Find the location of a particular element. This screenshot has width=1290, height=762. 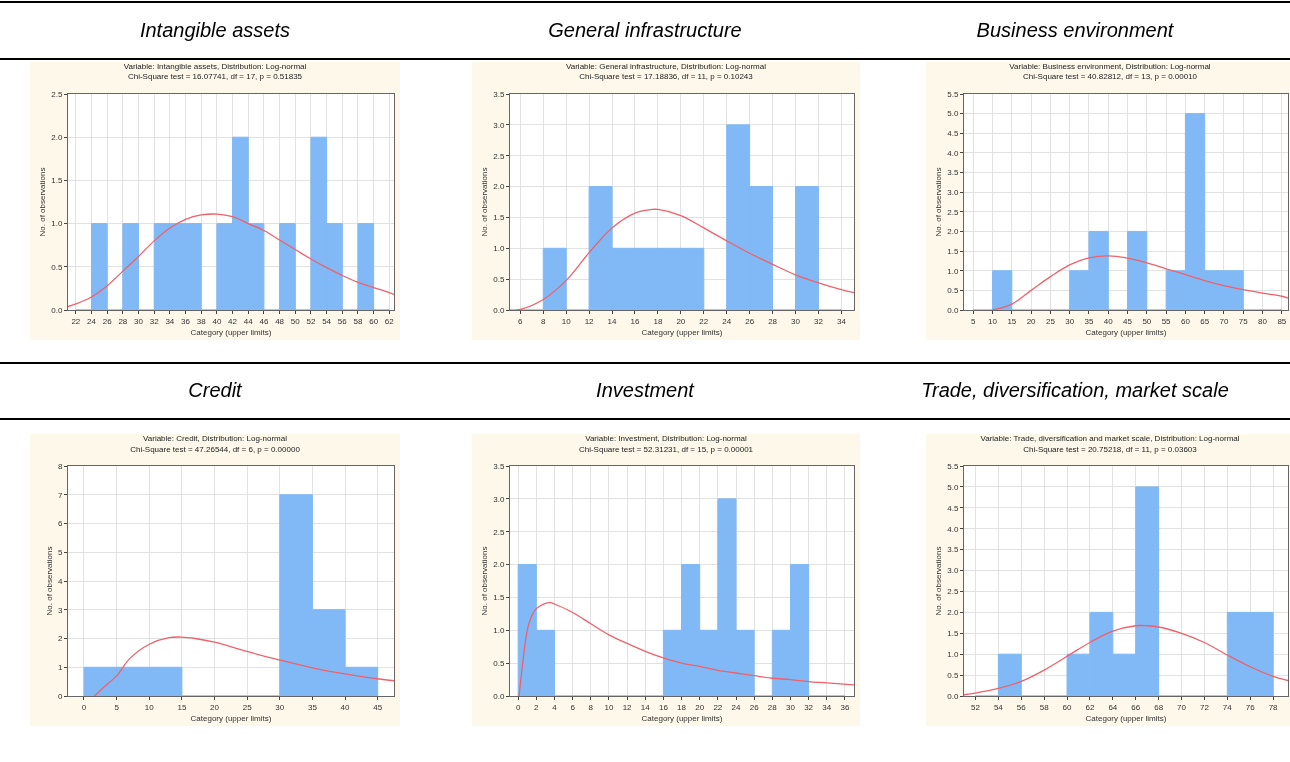

x-tick-label: 56 is located at coordinates (1021, 707).